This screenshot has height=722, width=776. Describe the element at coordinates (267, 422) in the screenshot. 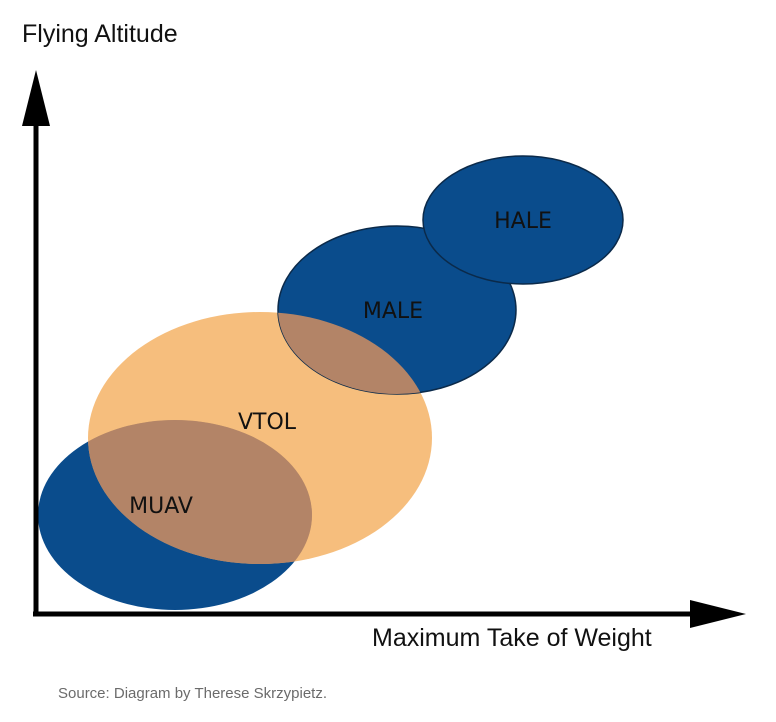

I see `label-vtol: VTOL` at that location.